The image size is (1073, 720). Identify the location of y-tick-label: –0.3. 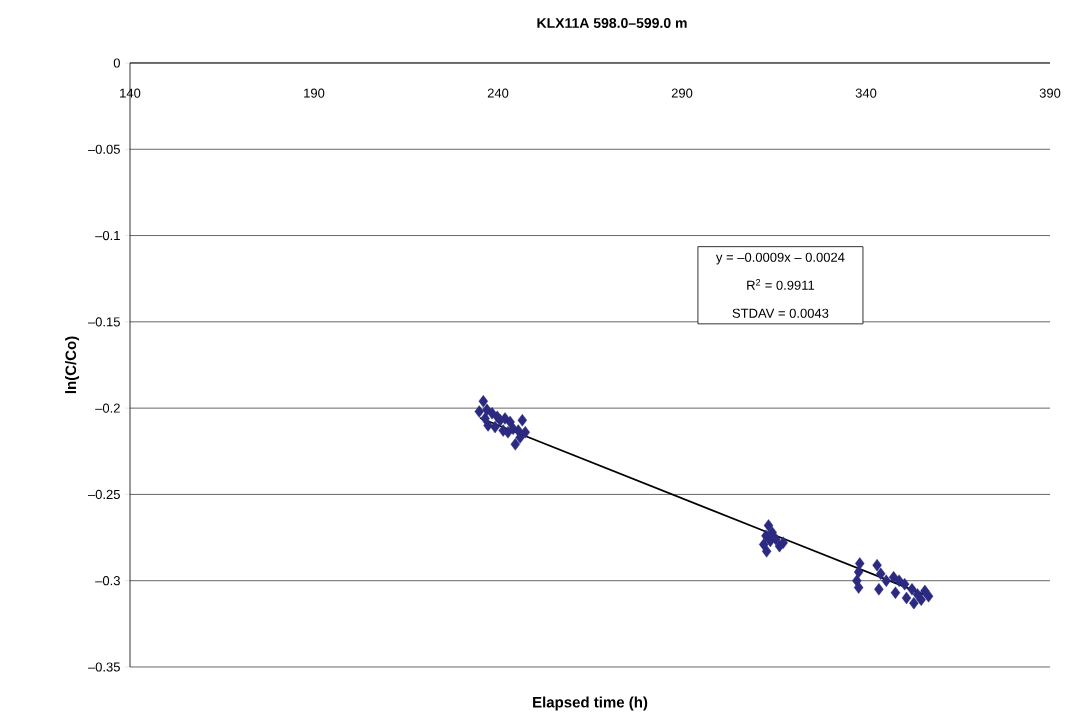
(107, 581).